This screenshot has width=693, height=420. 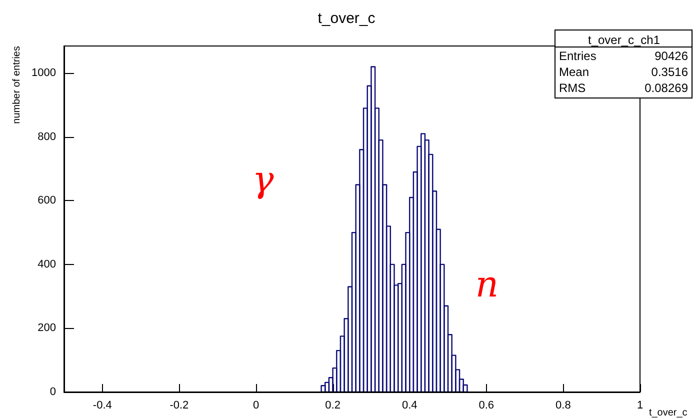 What do you see at coordinates (53, 392) in the screenshot?
I see `y-tick-label: 0` at bounding box center [53, 392].